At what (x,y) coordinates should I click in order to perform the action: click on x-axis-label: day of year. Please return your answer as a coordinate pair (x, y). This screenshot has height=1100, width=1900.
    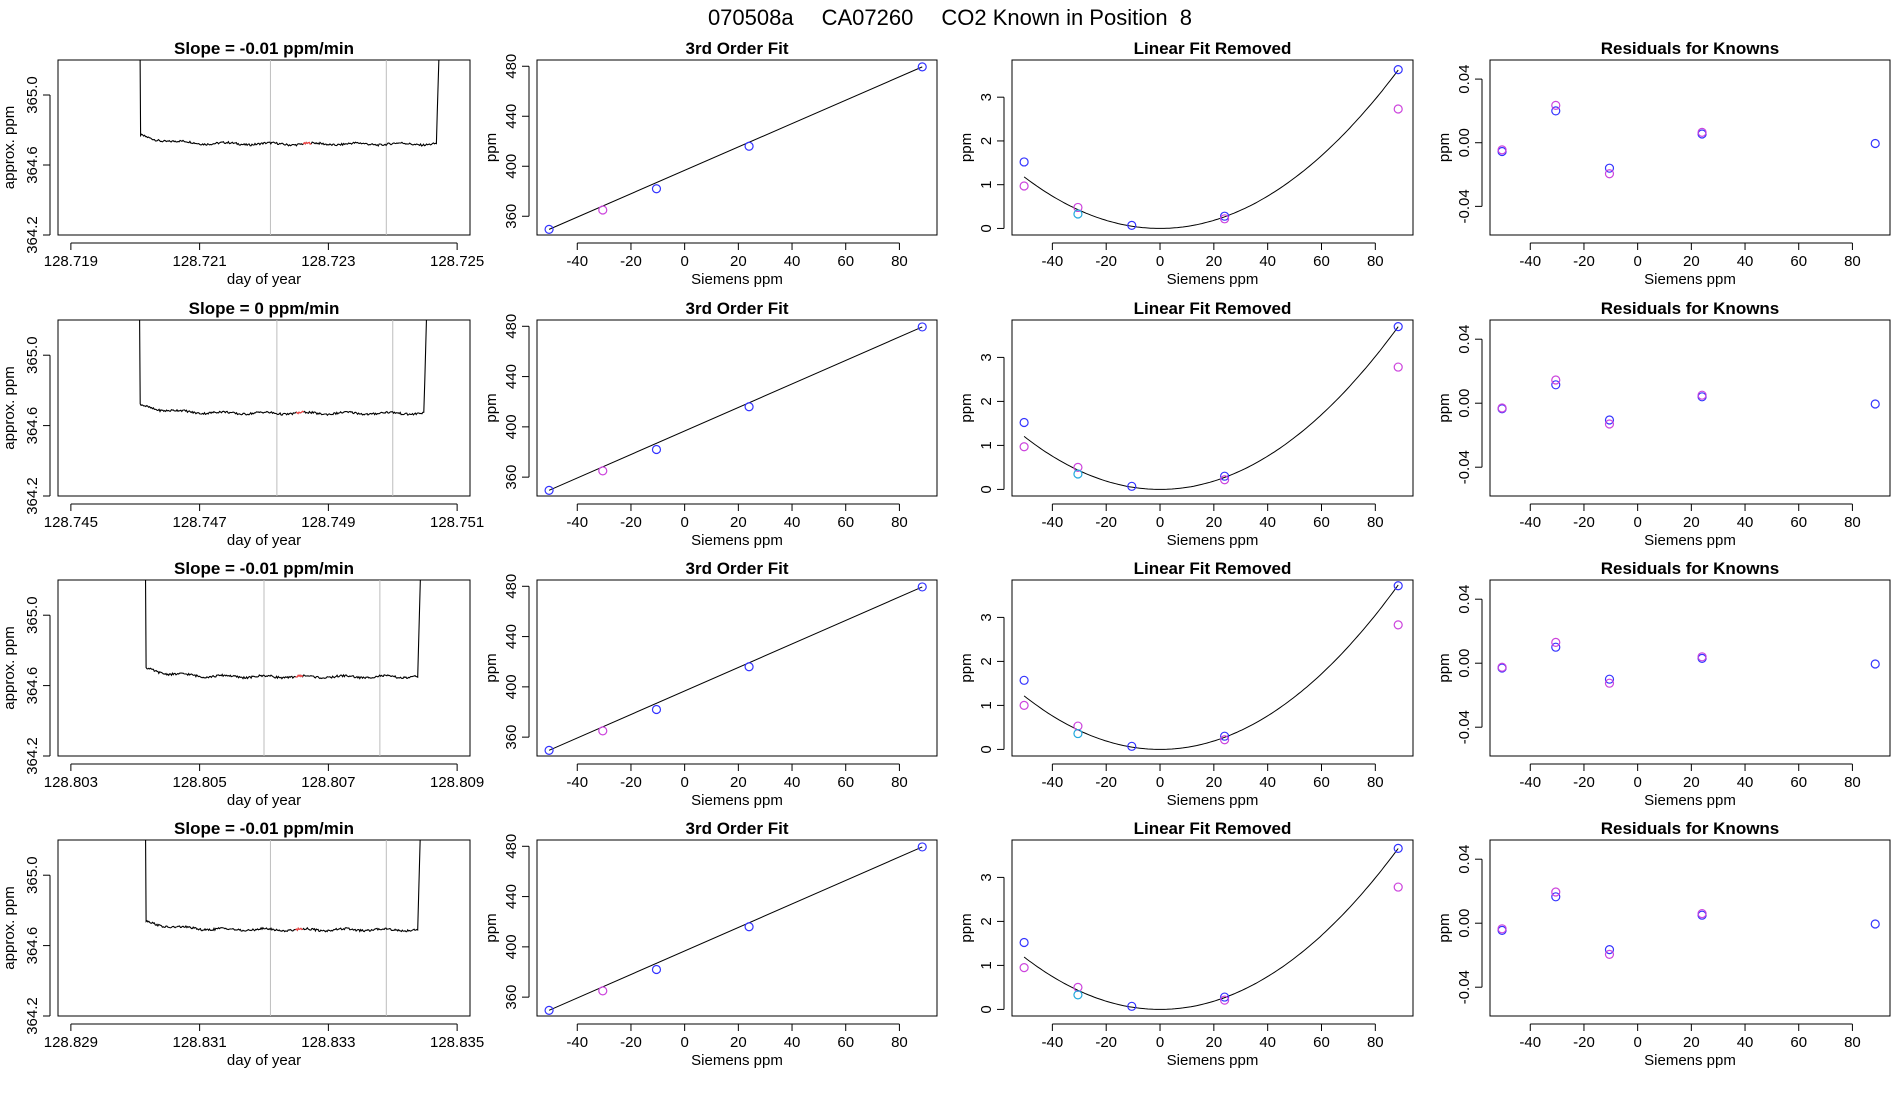
    Looking at the image, I should click on (264, 540).